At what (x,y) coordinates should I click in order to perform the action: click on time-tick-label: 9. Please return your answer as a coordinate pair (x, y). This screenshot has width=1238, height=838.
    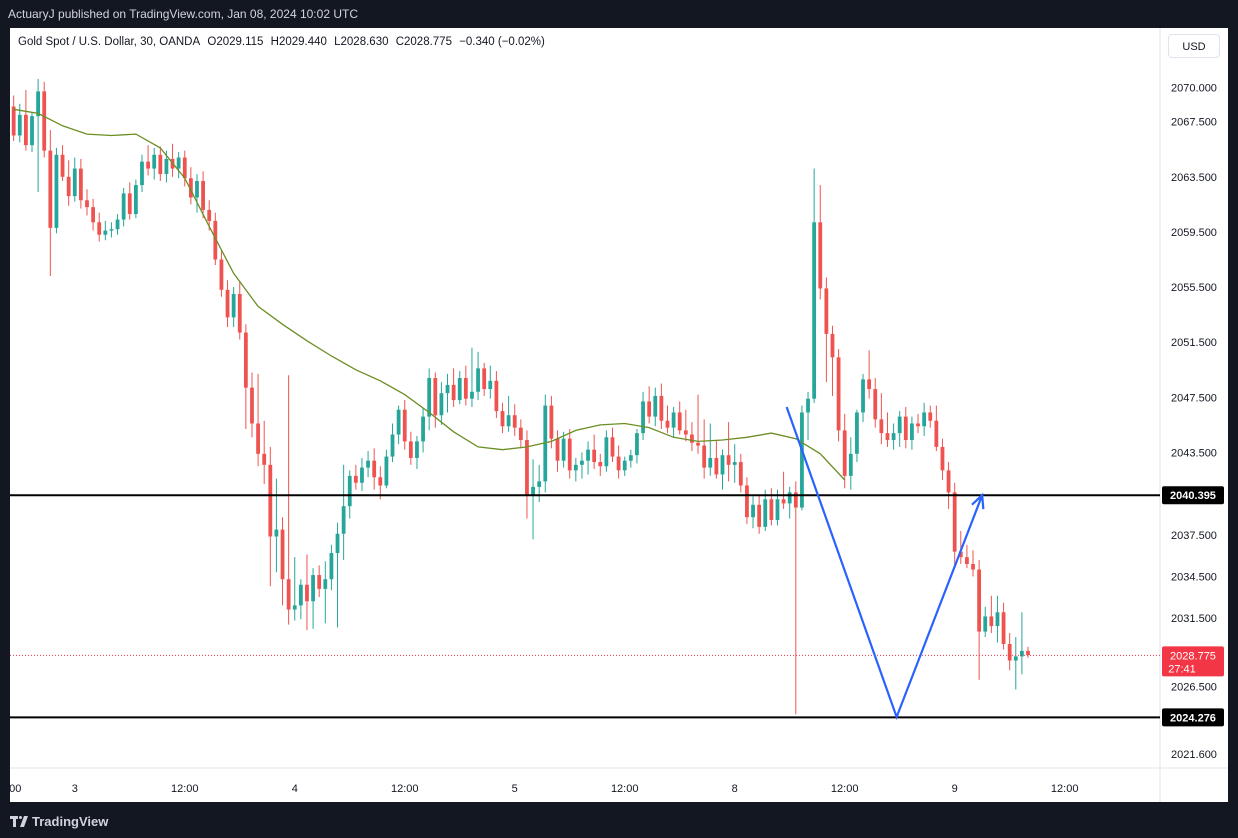
    Looking at the image, I should click on (955, 789).